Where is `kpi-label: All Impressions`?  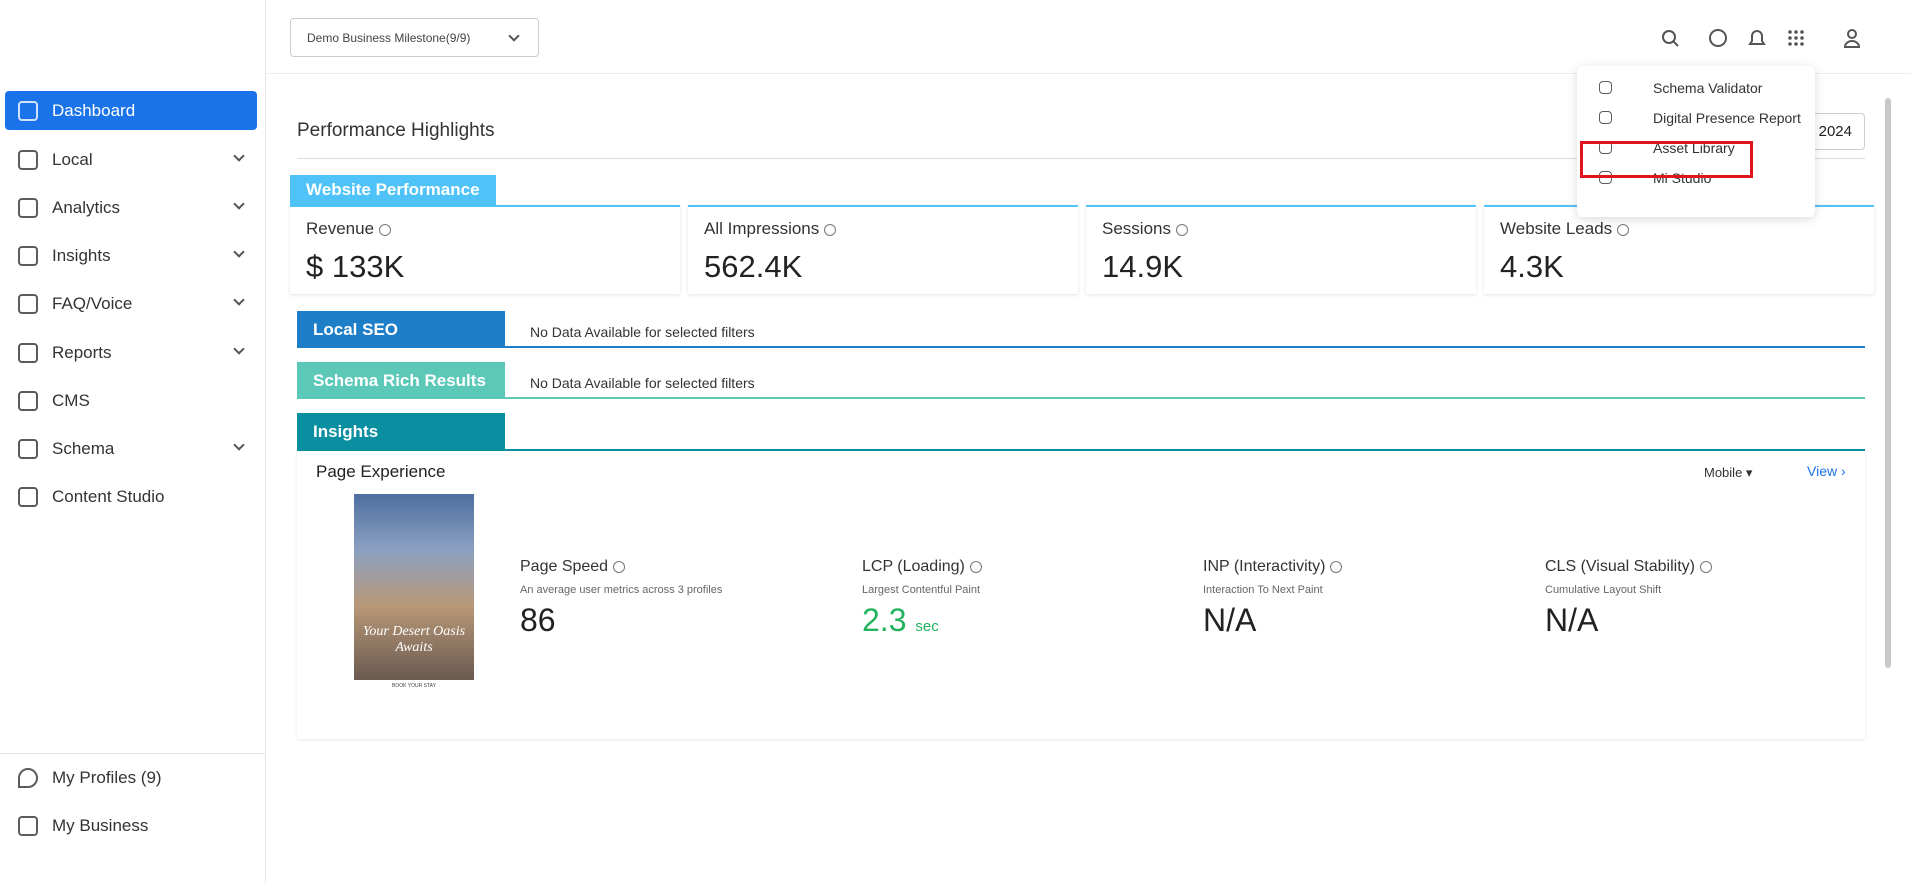 kpi-label: All Impressions is located at coordinates (762, 228).